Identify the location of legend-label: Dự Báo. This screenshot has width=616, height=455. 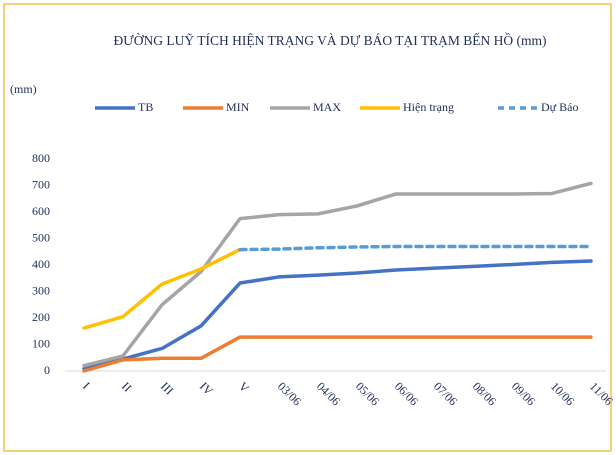
(560, 107).